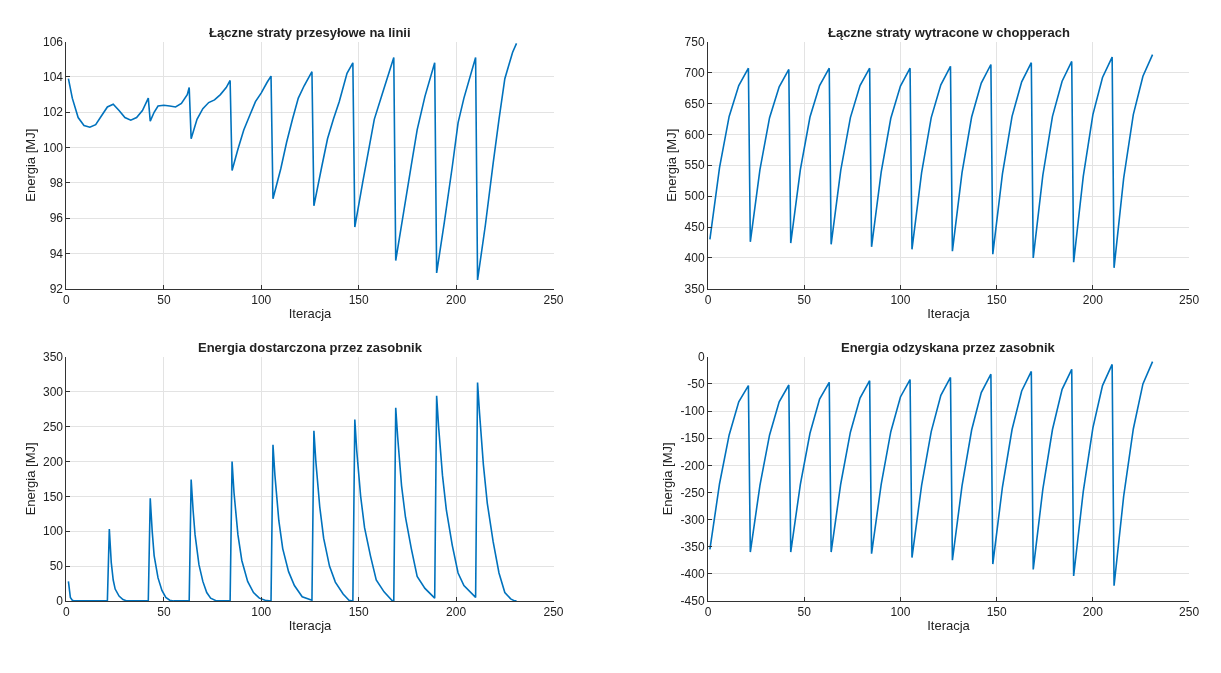  I want to click on y-tick-label: -400, so click(692, 574).